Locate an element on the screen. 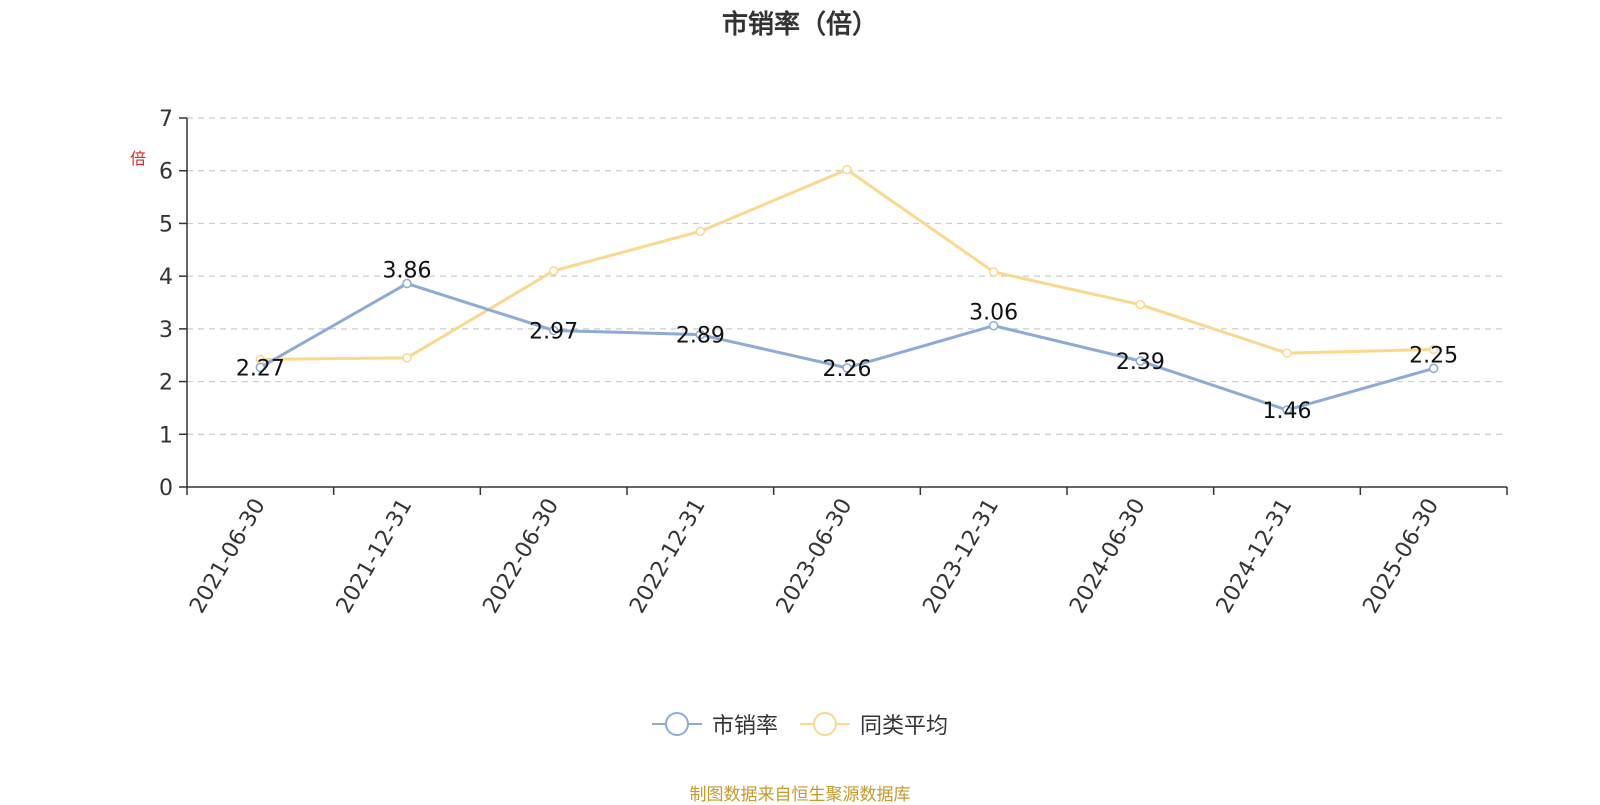 This screenshot has height=805, width=1600. y-tick-label: 6 is located at coordinates (166, 172).